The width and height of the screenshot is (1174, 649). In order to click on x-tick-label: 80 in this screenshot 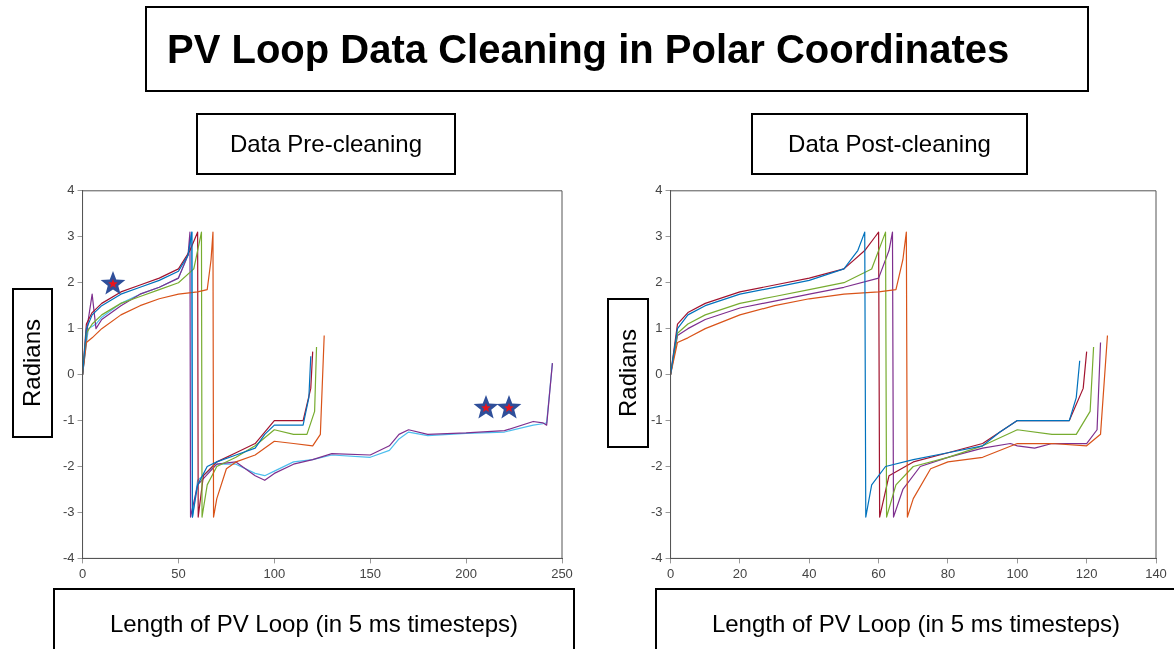, I will do `click(948, 573)`.